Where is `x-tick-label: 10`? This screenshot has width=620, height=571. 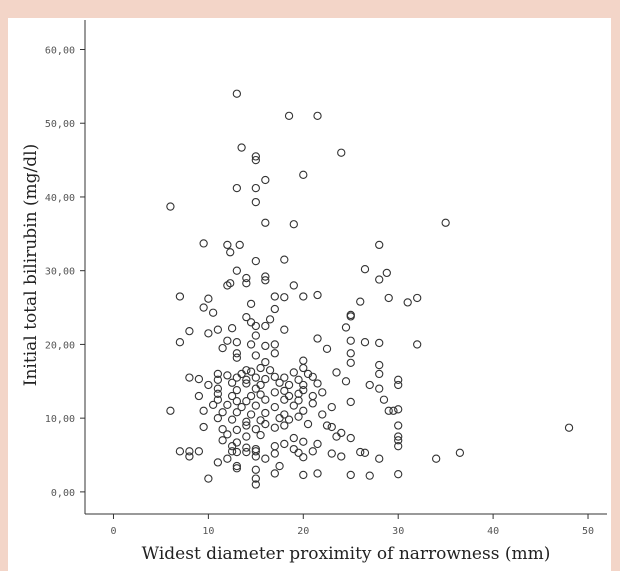 x-tick-label: 10 is located at coordinates (208, 531).